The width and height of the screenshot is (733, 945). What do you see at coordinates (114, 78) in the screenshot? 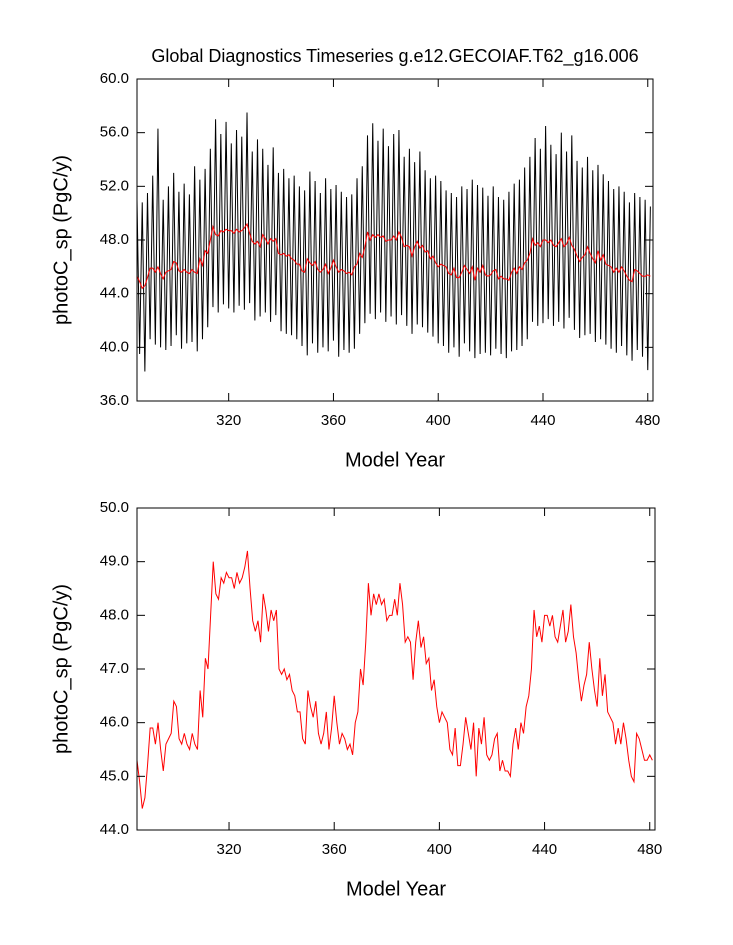
I see `y-tick-label: 60.0` at bounding box center [114, 78].